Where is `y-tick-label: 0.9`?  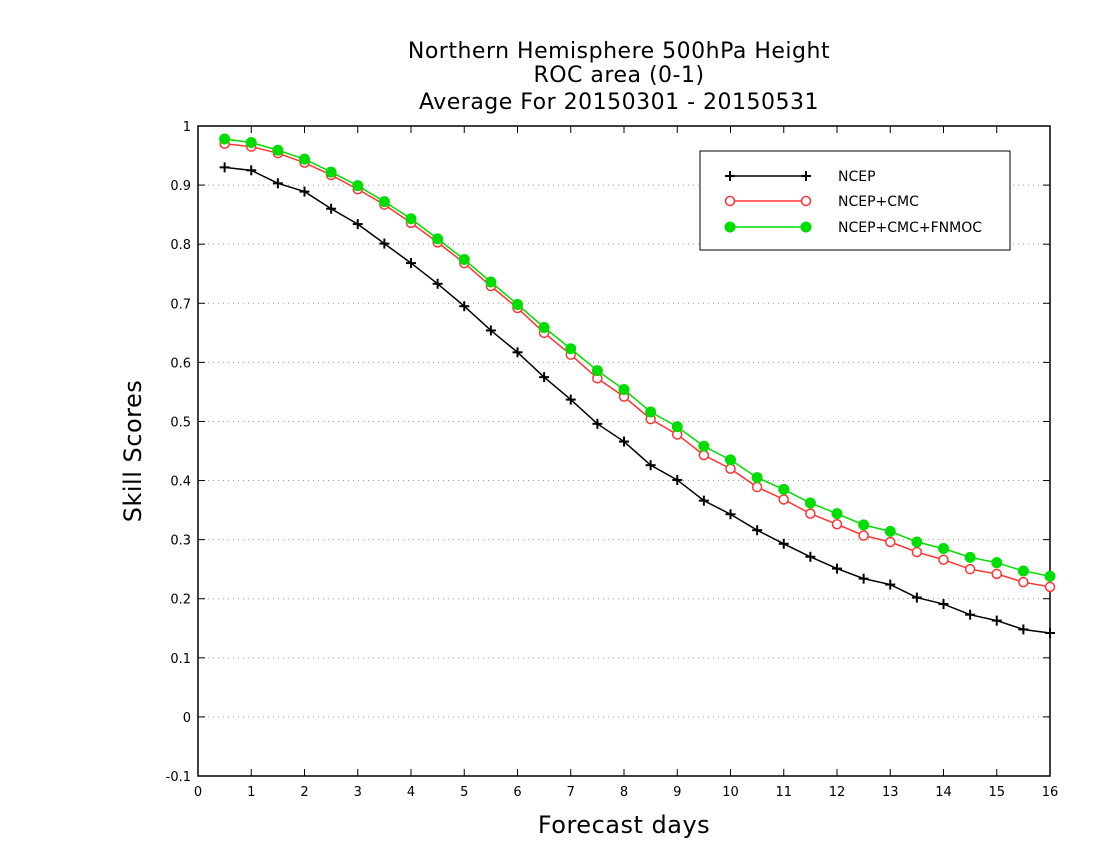
y-tick-label: 0.9 is located at coordinates (180, 186).